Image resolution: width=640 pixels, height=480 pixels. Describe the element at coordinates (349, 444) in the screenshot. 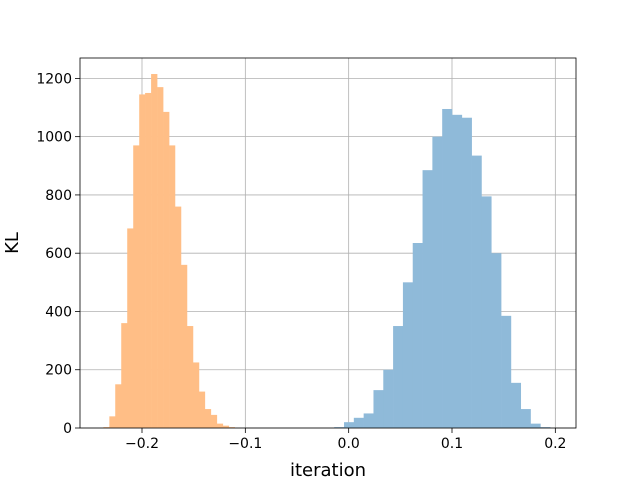

I see `x-tick-label: 0.0` at that location.